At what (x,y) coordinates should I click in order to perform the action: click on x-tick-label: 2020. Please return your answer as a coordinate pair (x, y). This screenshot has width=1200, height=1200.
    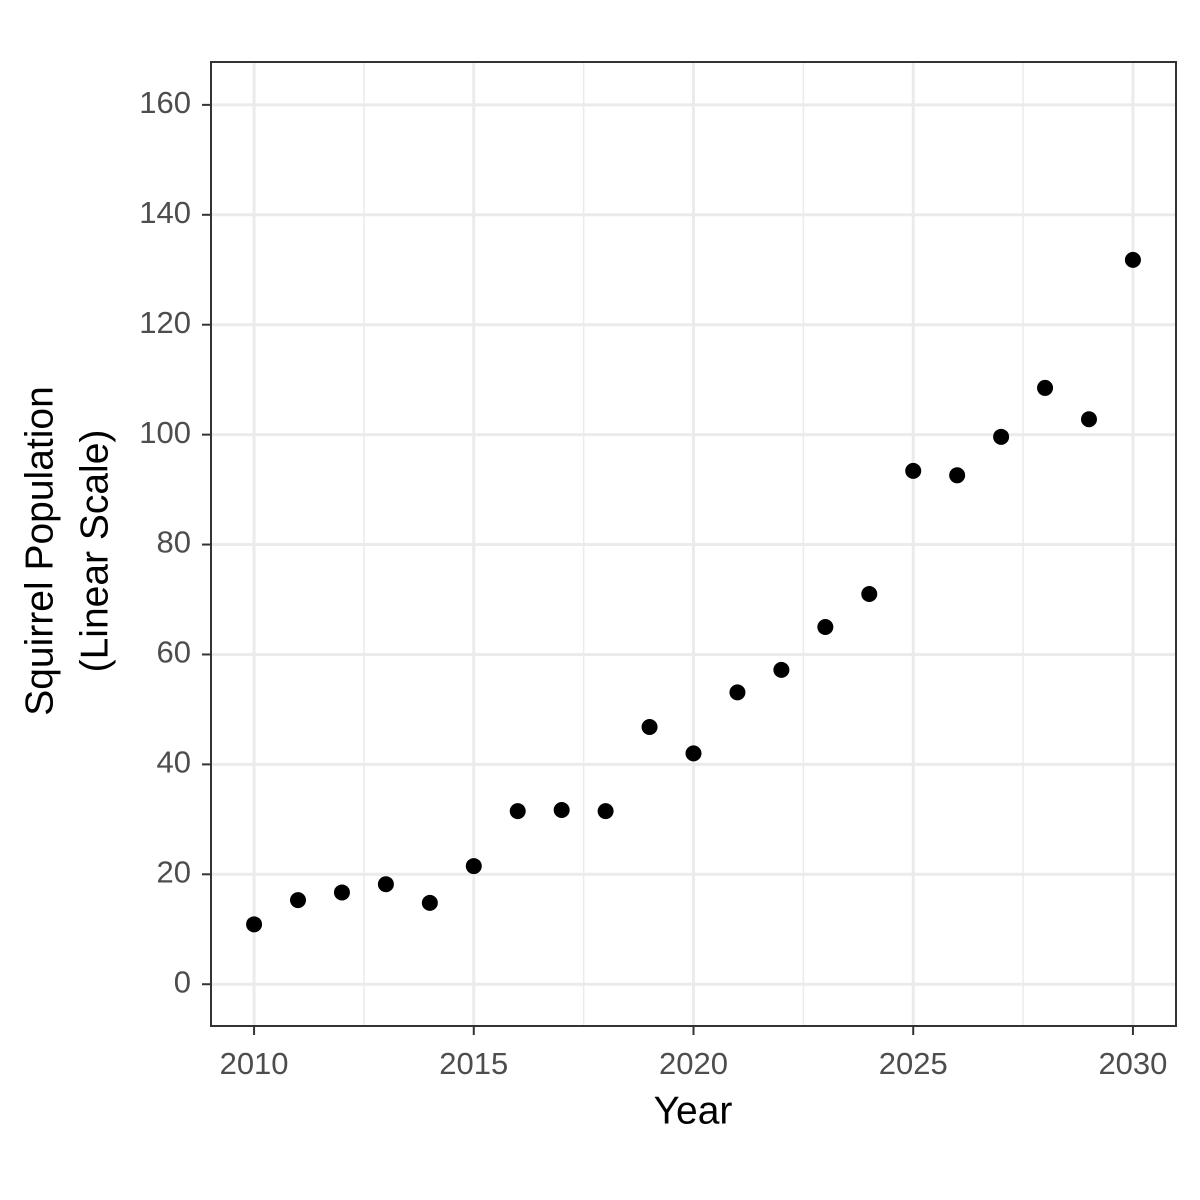
    Looking at the image, I should click on (693, 1063).